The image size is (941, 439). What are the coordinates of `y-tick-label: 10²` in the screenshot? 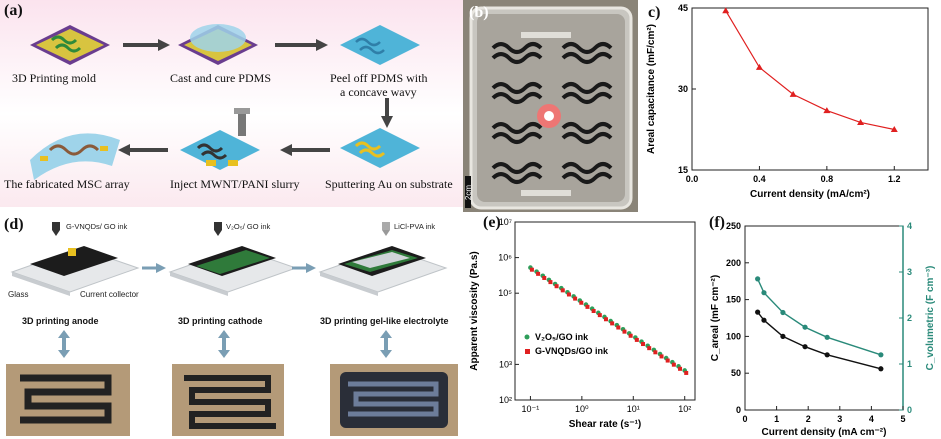 It's located at (505, 400).